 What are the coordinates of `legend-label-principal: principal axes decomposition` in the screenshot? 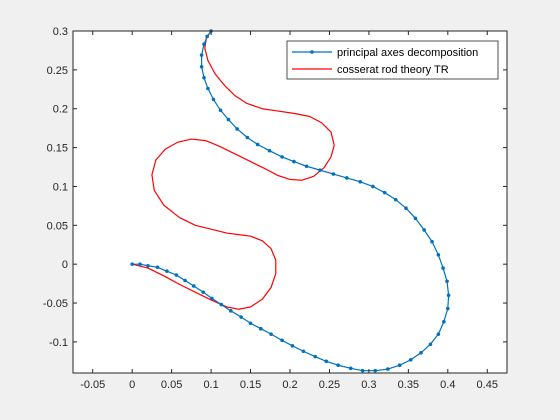 It's located at (407, 53).